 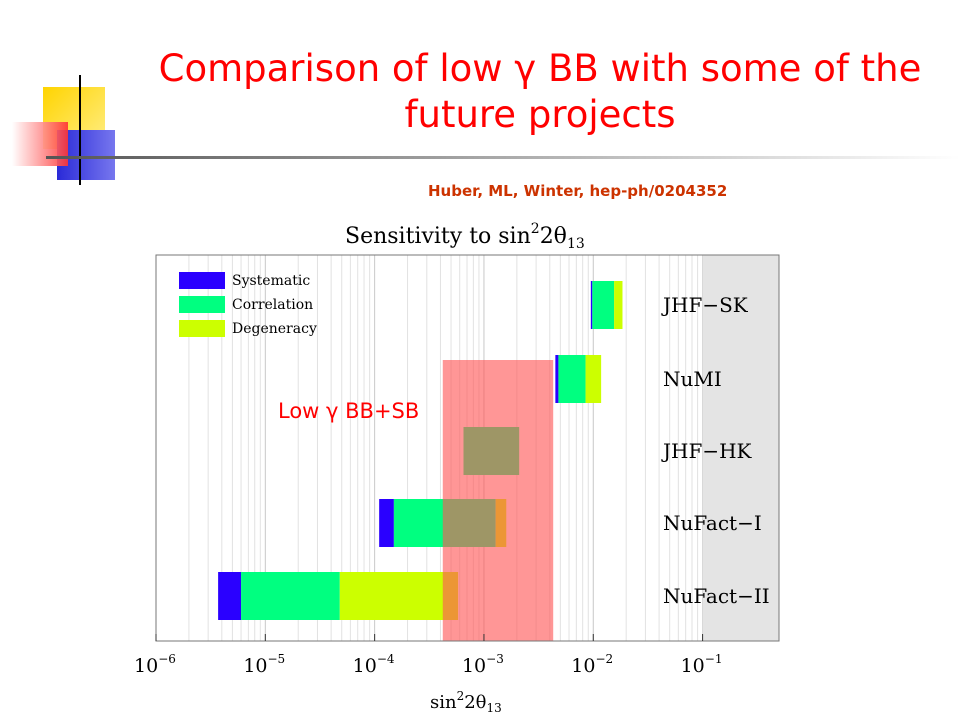 What do you see at coordinates (80, 130) in the screenshot?
I see `deco-vertical-line` at bounding box center [80, 130].